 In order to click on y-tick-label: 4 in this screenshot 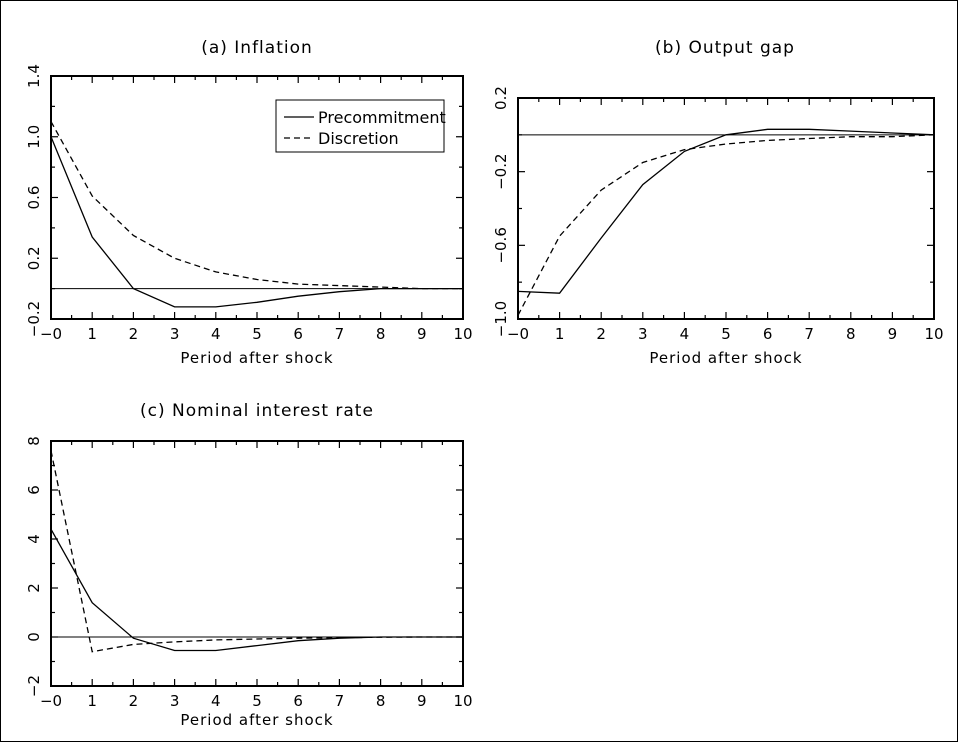, I will do `click(34, 539)`.